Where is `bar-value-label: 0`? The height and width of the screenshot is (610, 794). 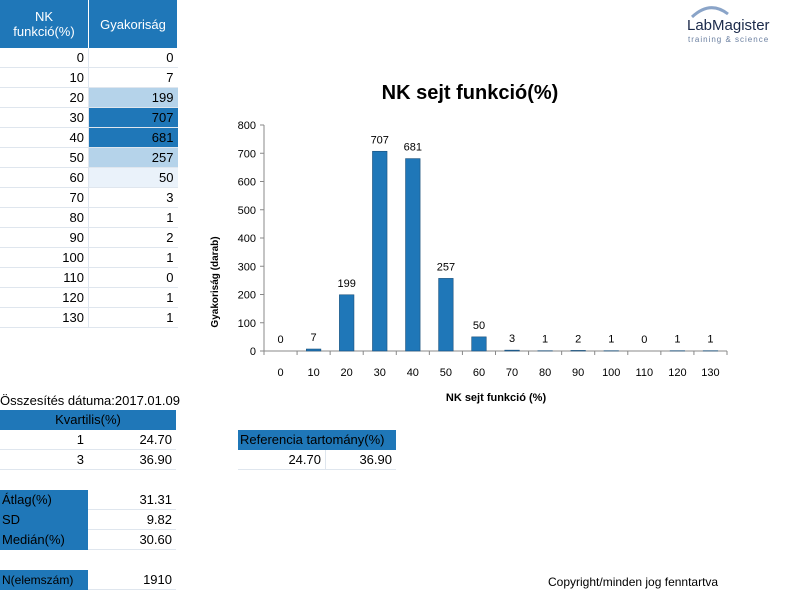
bar-value-label: 0 is located at coordinates (644, 340).